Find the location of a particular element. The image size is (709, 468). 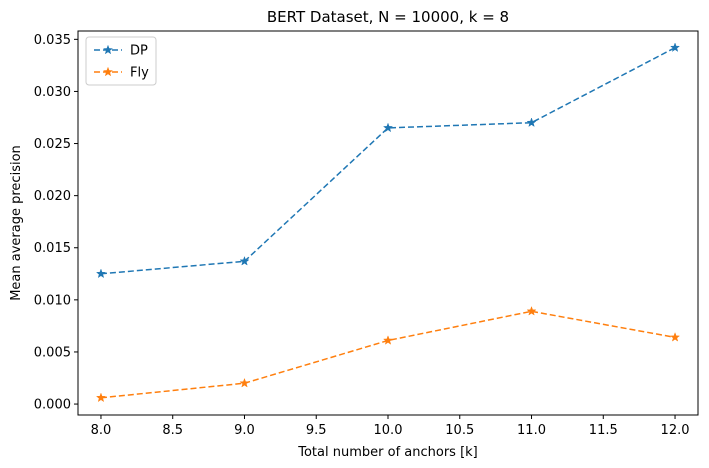

y-axis: 0.000 0.005 0.010 0.015 0.020 0.025 0.030 0.035 is located at coordinates (56, 223).